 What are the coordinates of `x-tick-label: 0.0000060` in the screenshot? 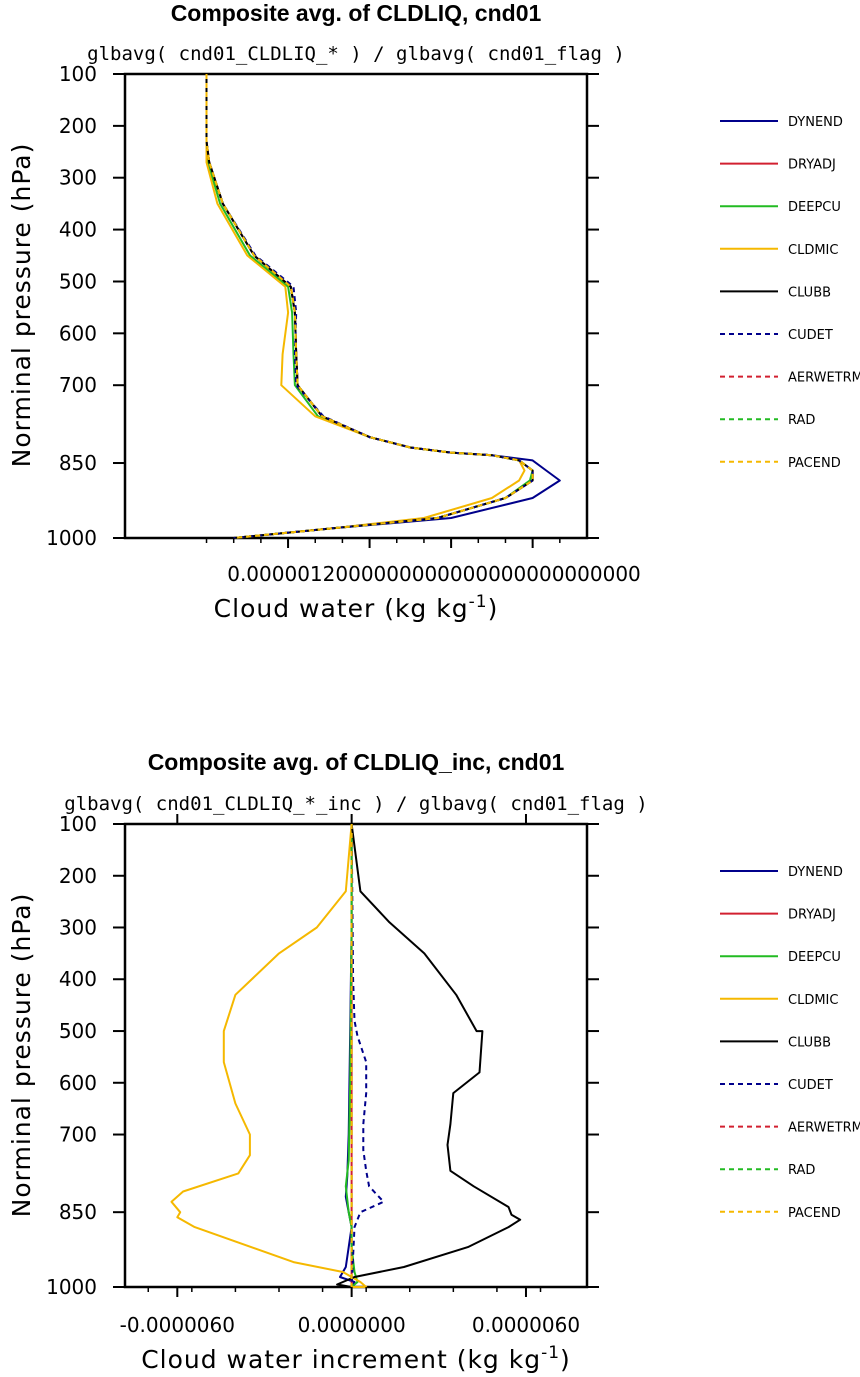 It's located at (526, 1325).